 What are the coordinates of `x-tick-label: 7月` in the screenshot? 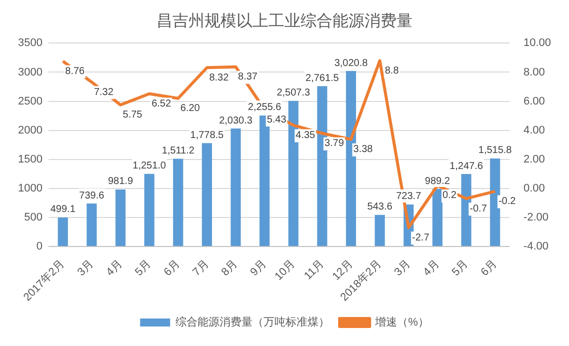 It's located at (201, 268).